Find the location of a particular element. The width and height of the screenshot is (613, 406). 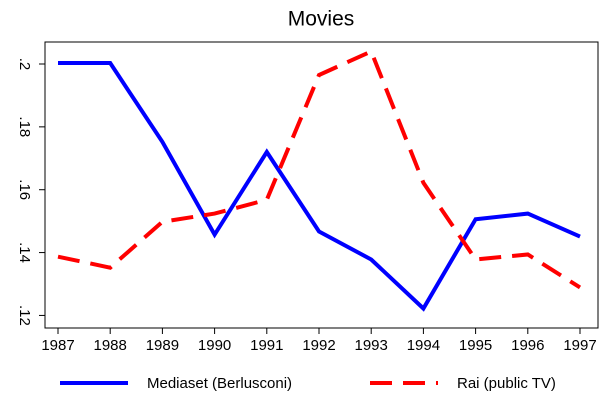

x-tick-label: 1990 is located at coordinates (214, 345).